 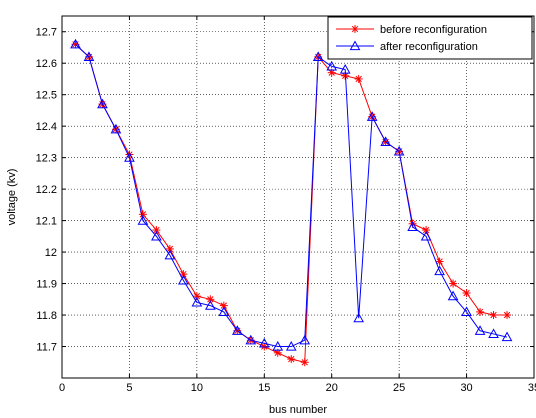 What do you see at coordinates (197, 388) in the screenshot?
I see `x-tick-label: 10` at bounding box center [197, 388].